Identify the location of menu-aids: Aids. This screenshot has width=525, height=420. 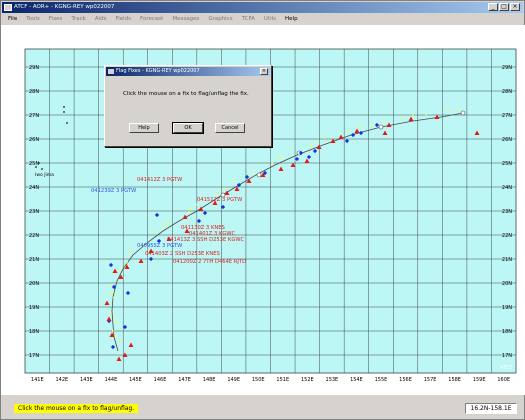
(100, 18).